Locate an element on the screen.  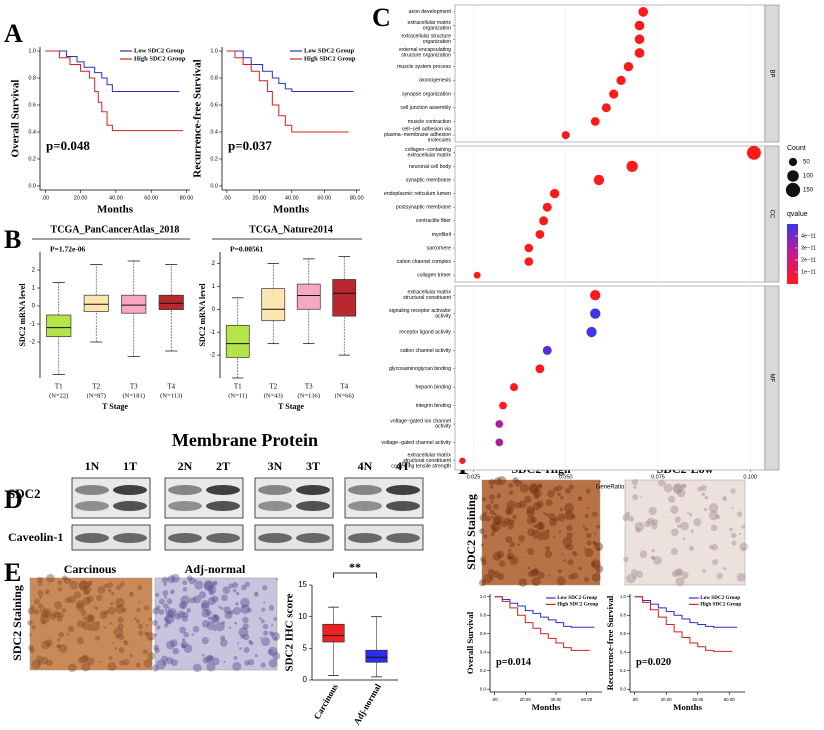
term-label: cation channel complex is located at coordinates (424, 262).